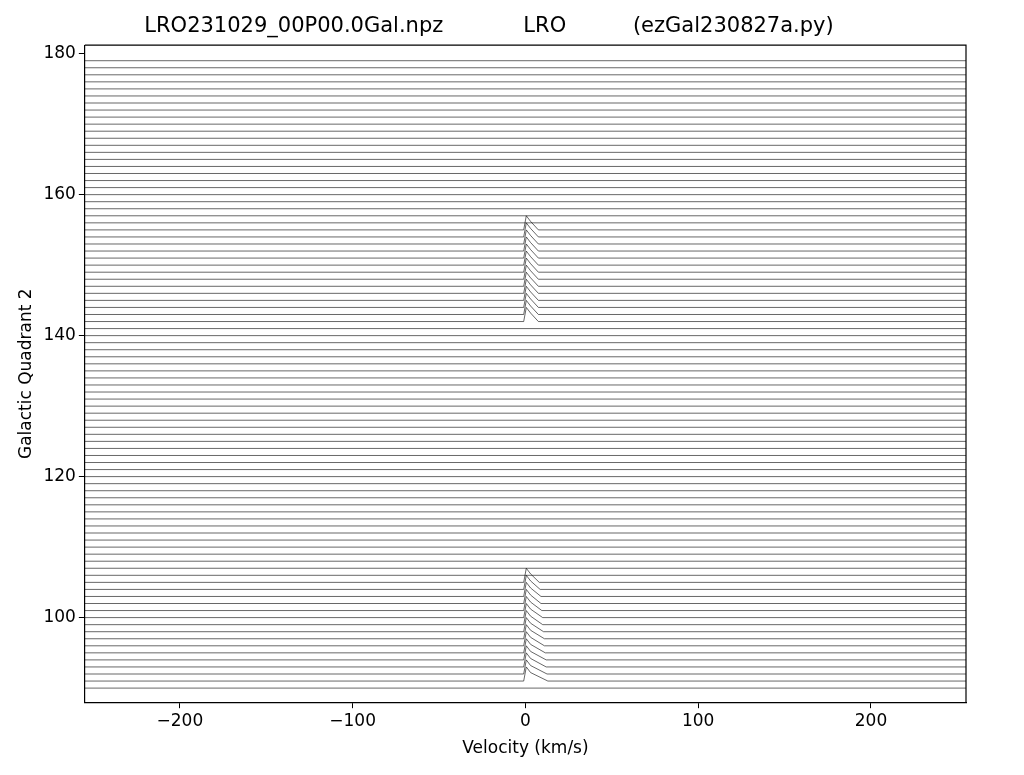 Image resolution: width=1024 pixels, height=775 pixels. What do you see at coordinates (59, 475) in the screenshot?
I see `y-tick-label: 120` at bounding box center [59, 475].